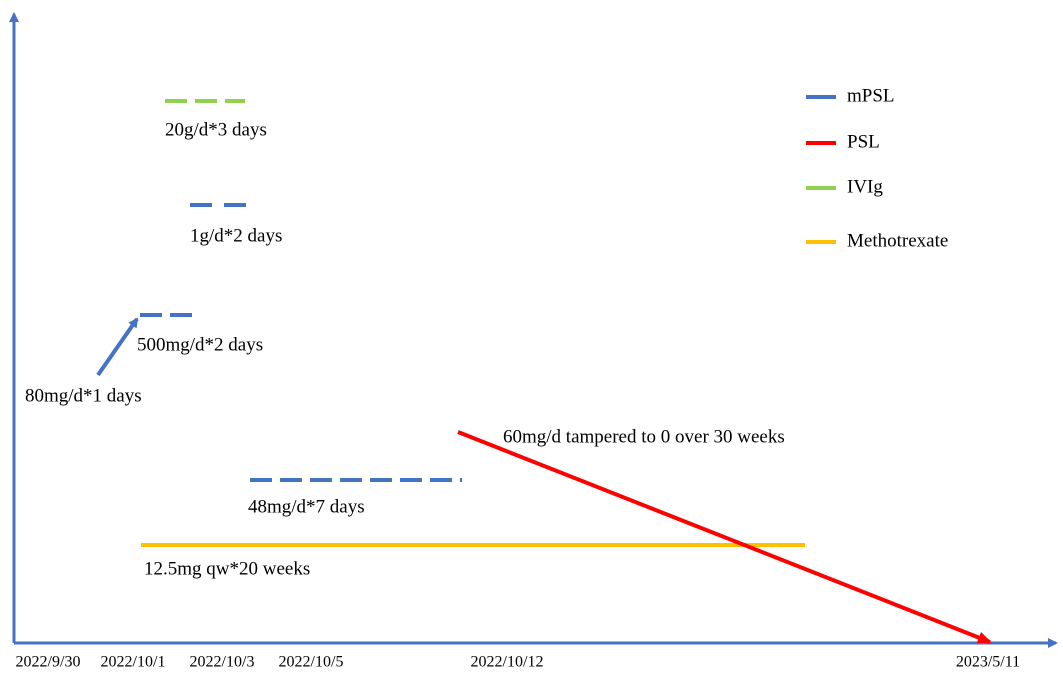 The width and height of the screenshot is (1063, 675). Describe the element at coordinates (644, 436) in the screenshot. I see `annotation: 60mg/d tampered to 0 over 30 weeks` at that location.